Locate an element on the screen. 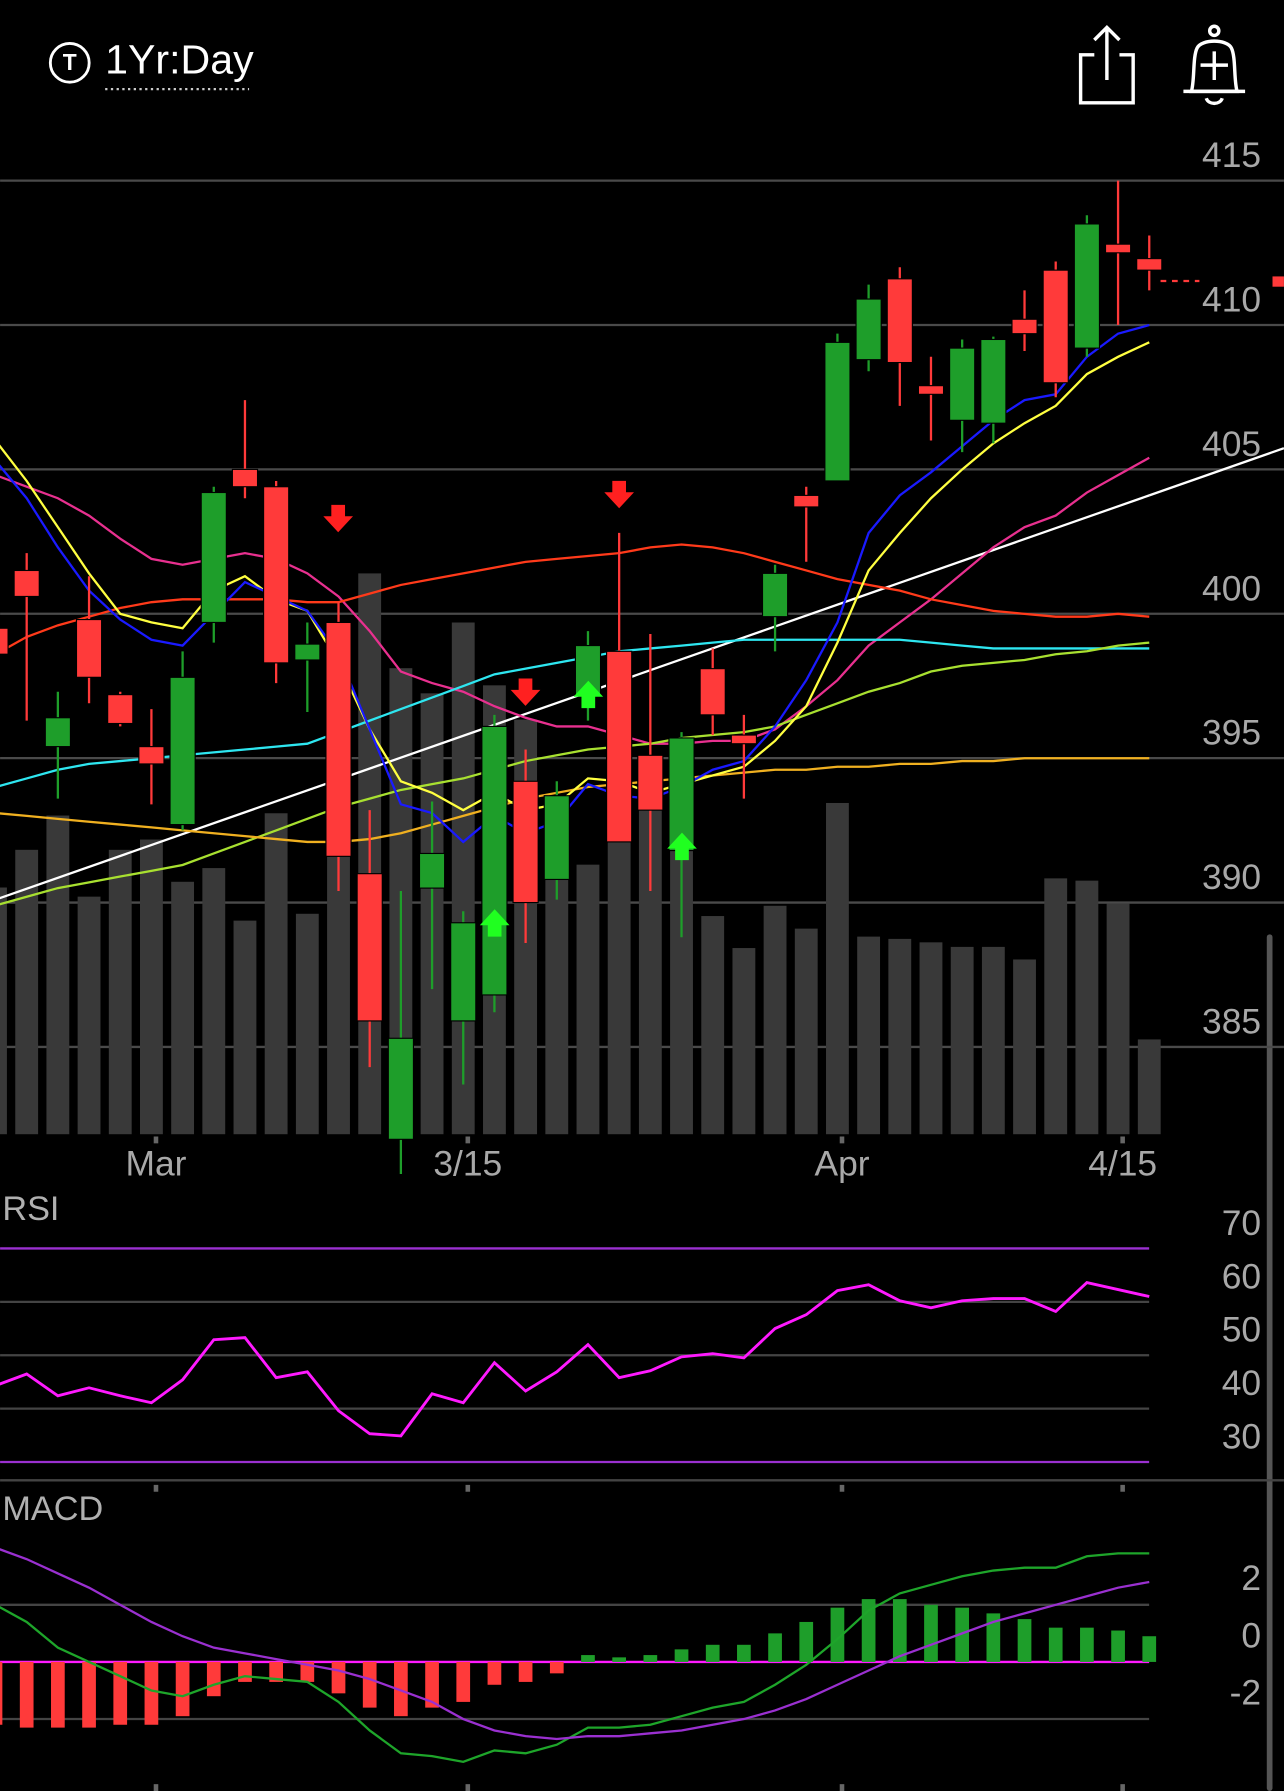  buy-signal is located at coordinates (682, 846).